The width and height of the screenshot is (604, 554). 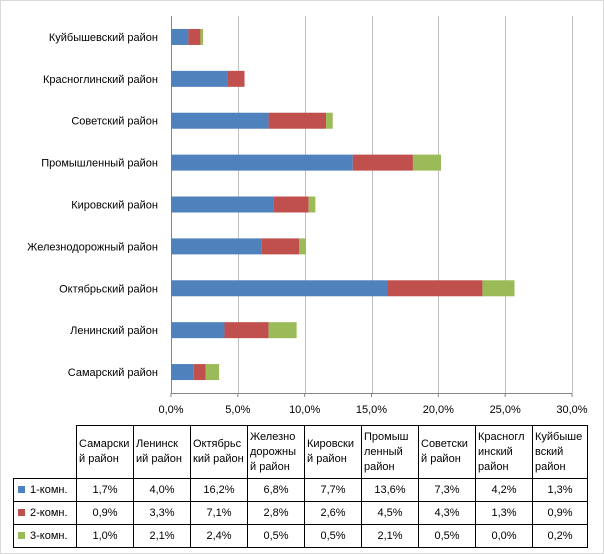 I want to click on category-label: Самарский район, so click(x=113, y=373).